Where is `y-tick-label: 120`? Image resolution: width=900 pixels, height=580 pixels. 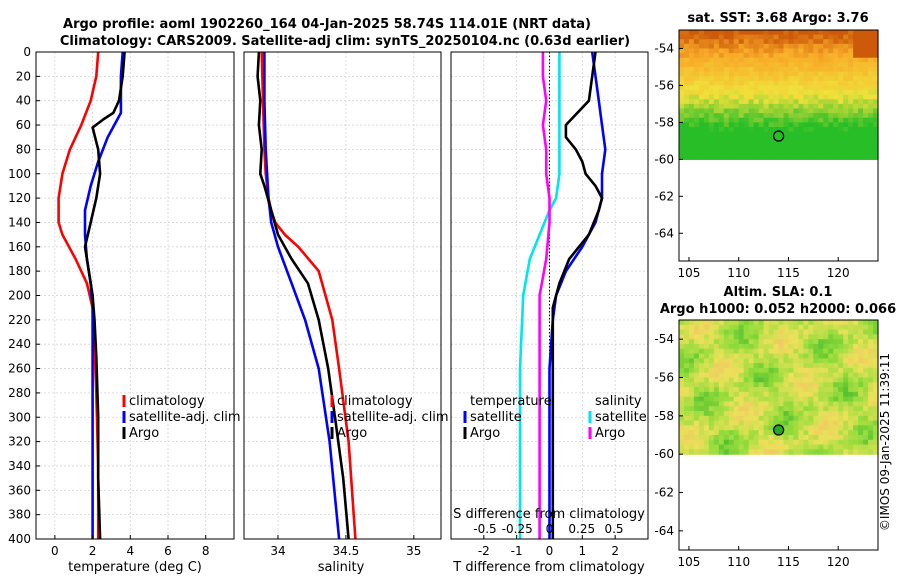
y-tick-label: 120 is located at coordinates (19, 198).